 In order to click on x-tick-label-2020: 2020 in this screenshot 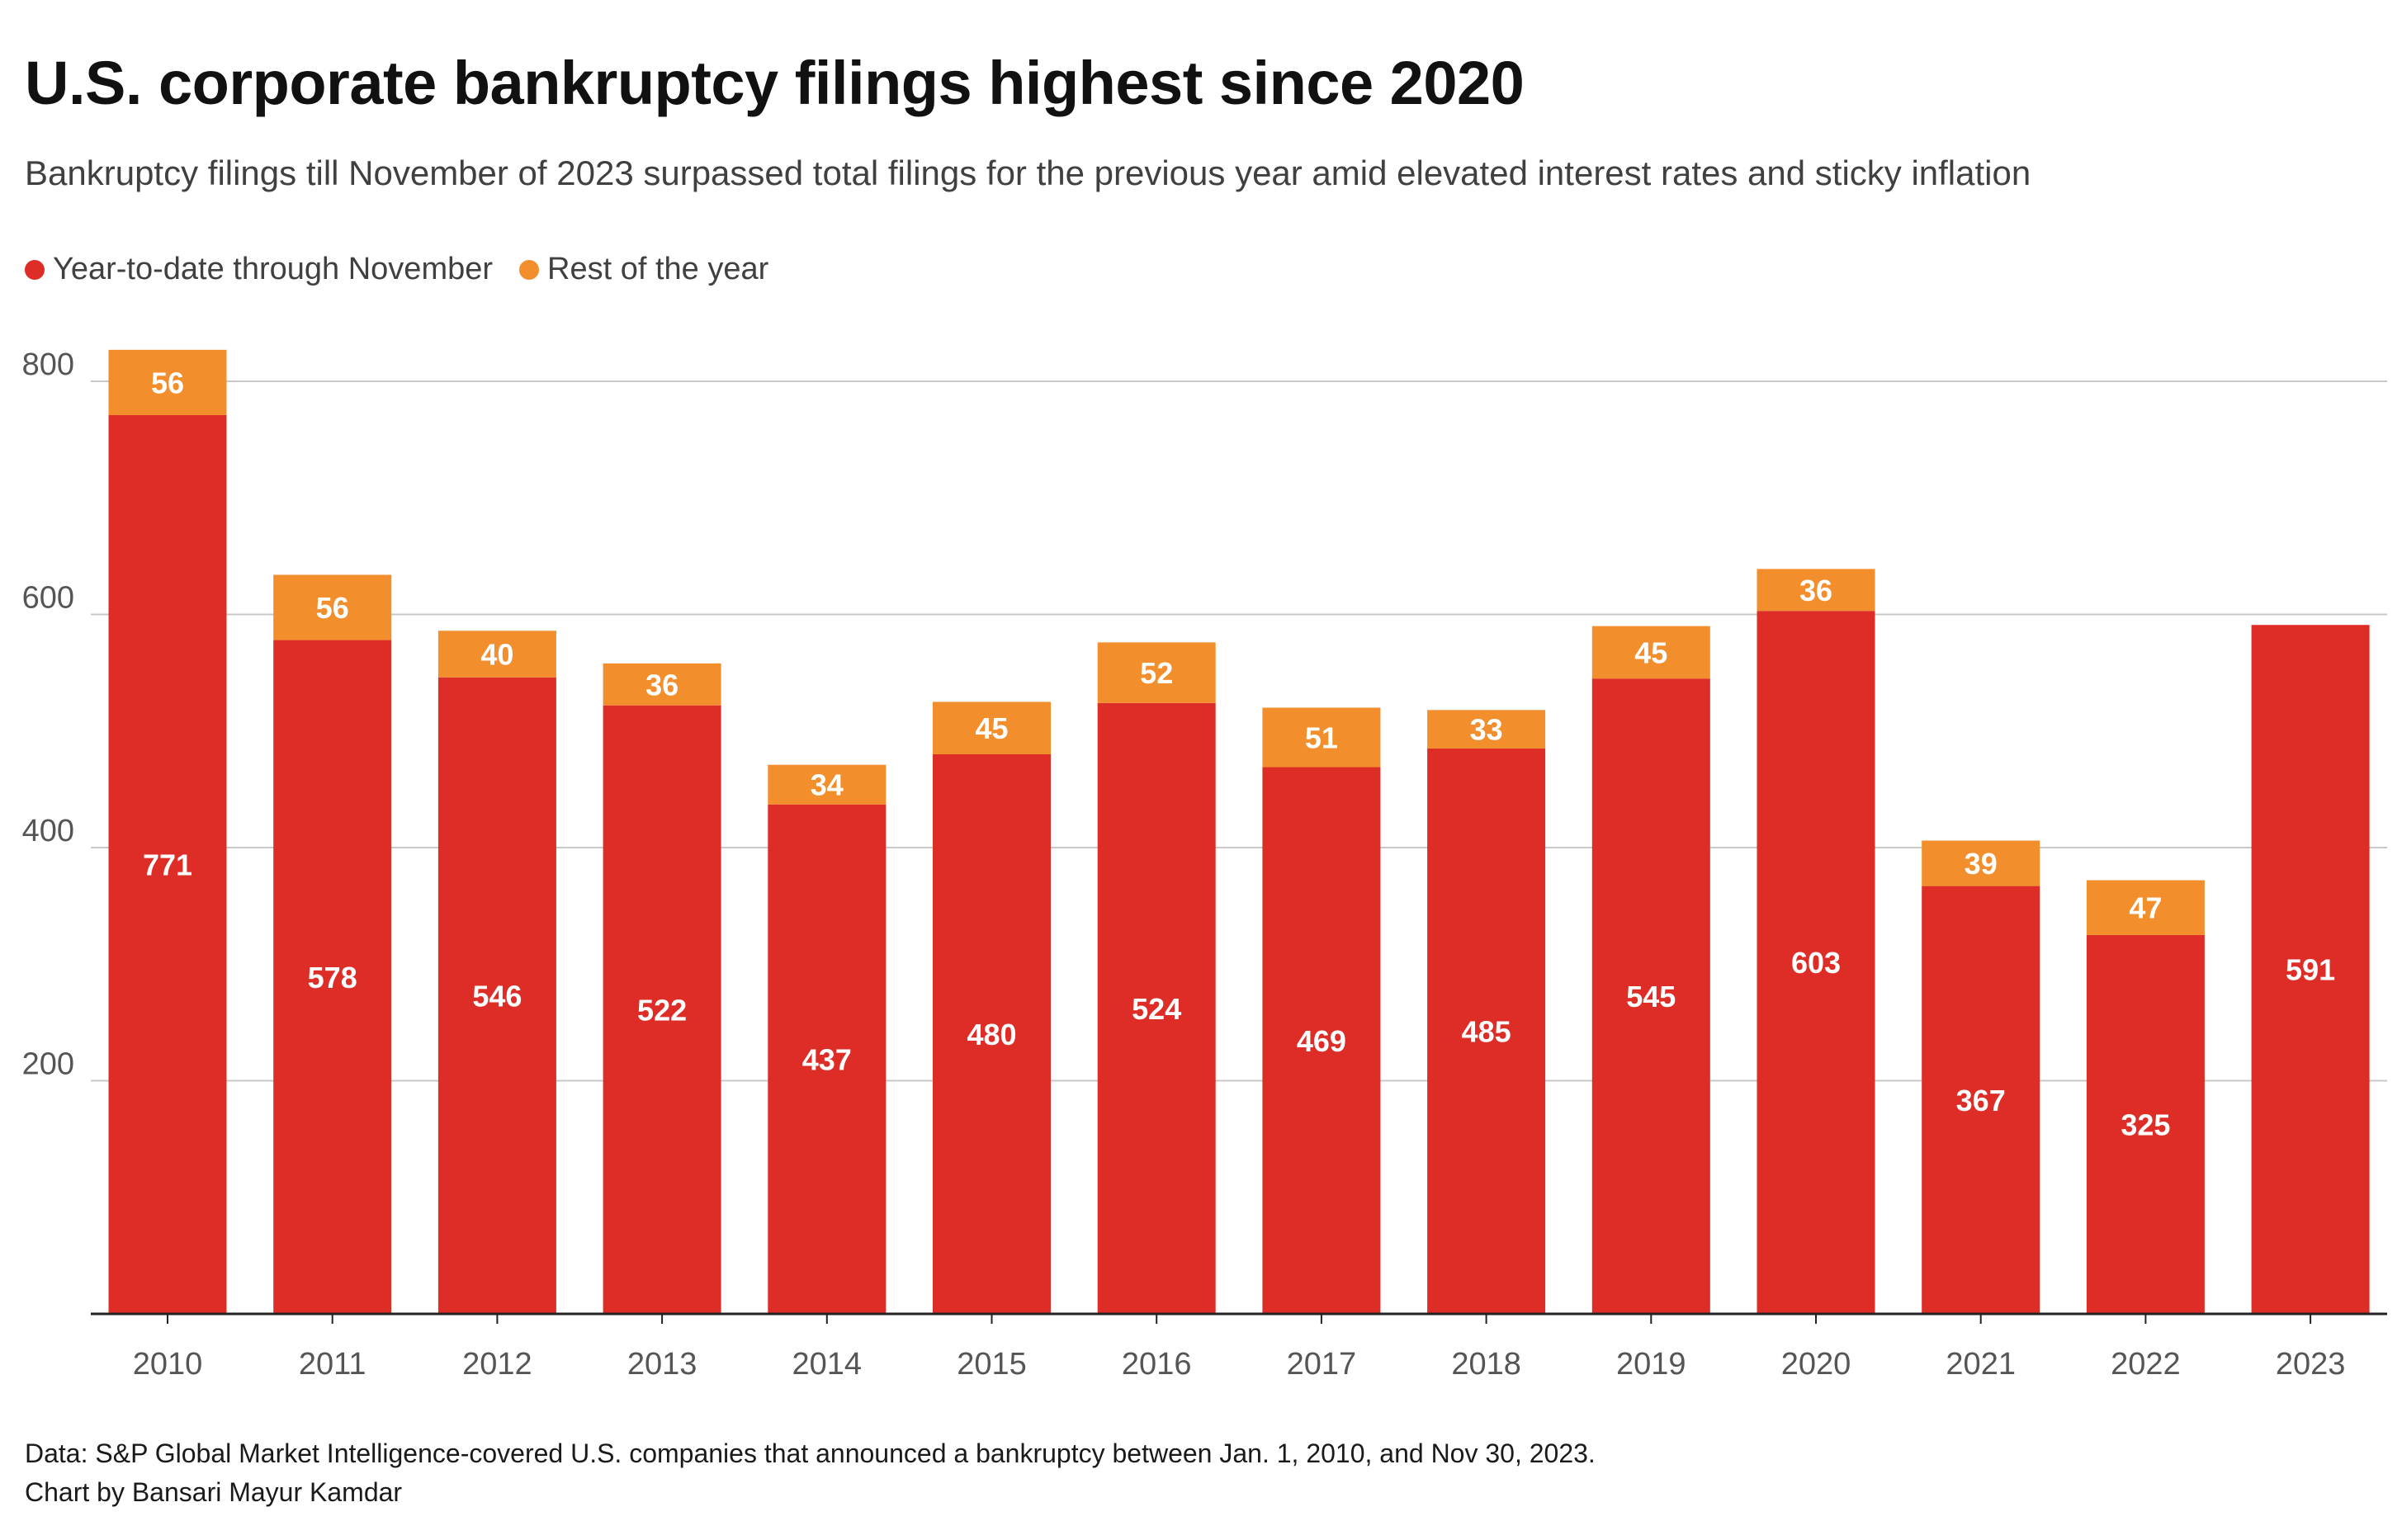, I will do `click(1816, 1364)`.